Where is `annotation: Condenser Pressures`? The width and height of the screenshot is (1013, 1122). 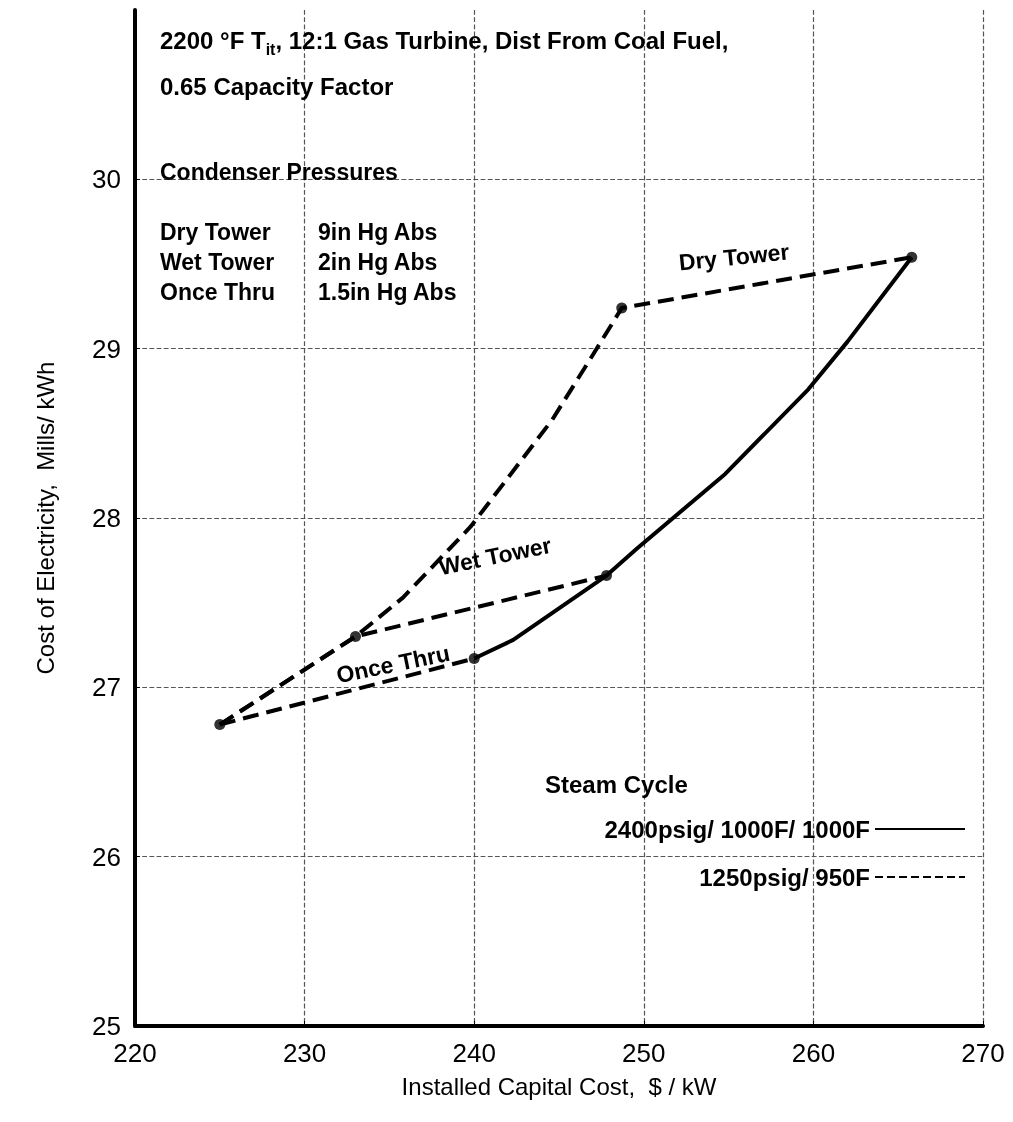 annotation: Condenser Pressures is located at coordinates (279, 171).